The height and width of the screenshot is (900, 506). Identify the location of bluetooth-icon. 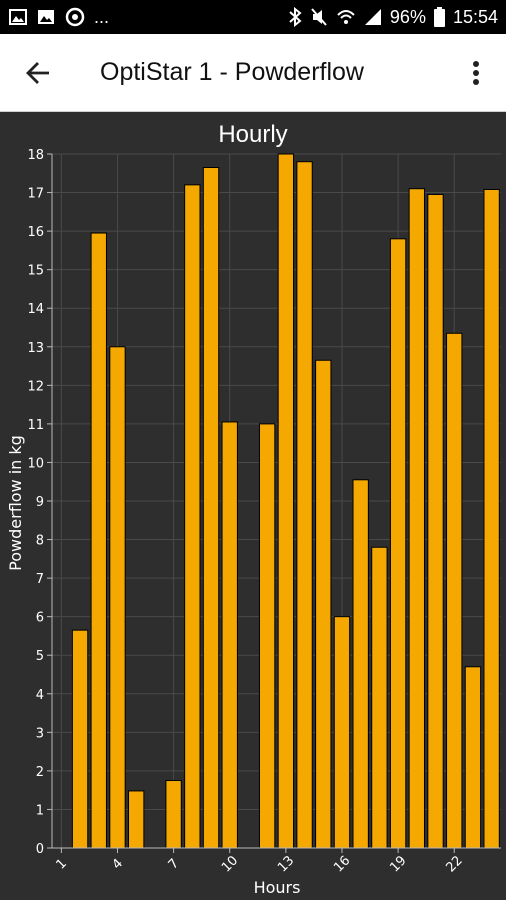
(295, 17).